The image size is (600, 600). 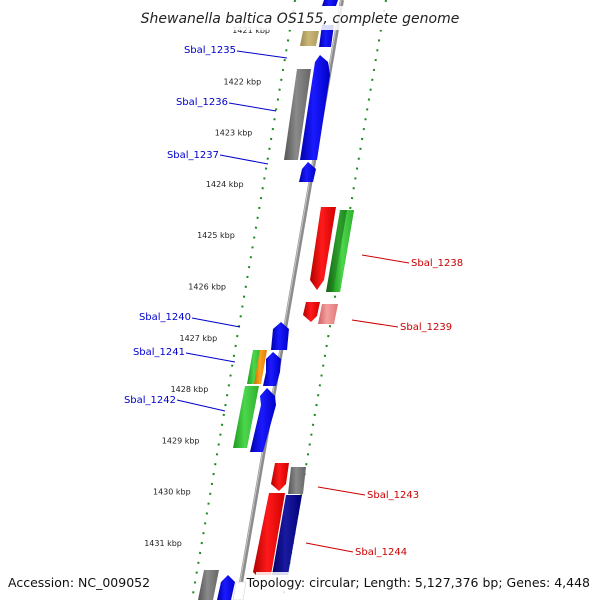 What do you see at coordinates (393, 495) in the screenshot?
I see `gene-label: Sbal_1243` at bounding box center [393, 495].